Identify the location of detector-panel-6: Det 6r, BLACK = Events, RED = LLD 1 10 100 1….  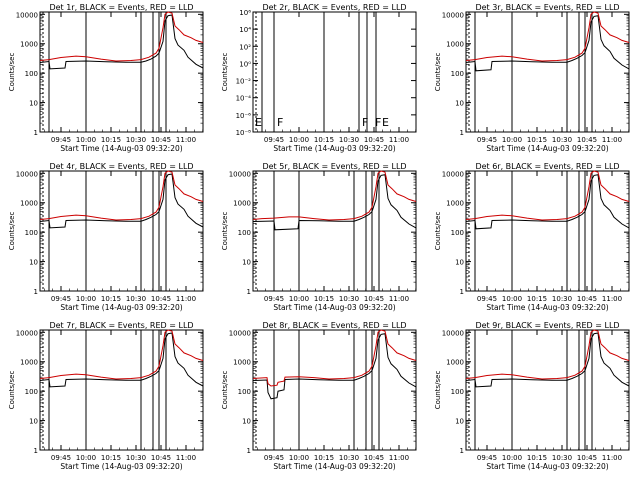
(532, 237).